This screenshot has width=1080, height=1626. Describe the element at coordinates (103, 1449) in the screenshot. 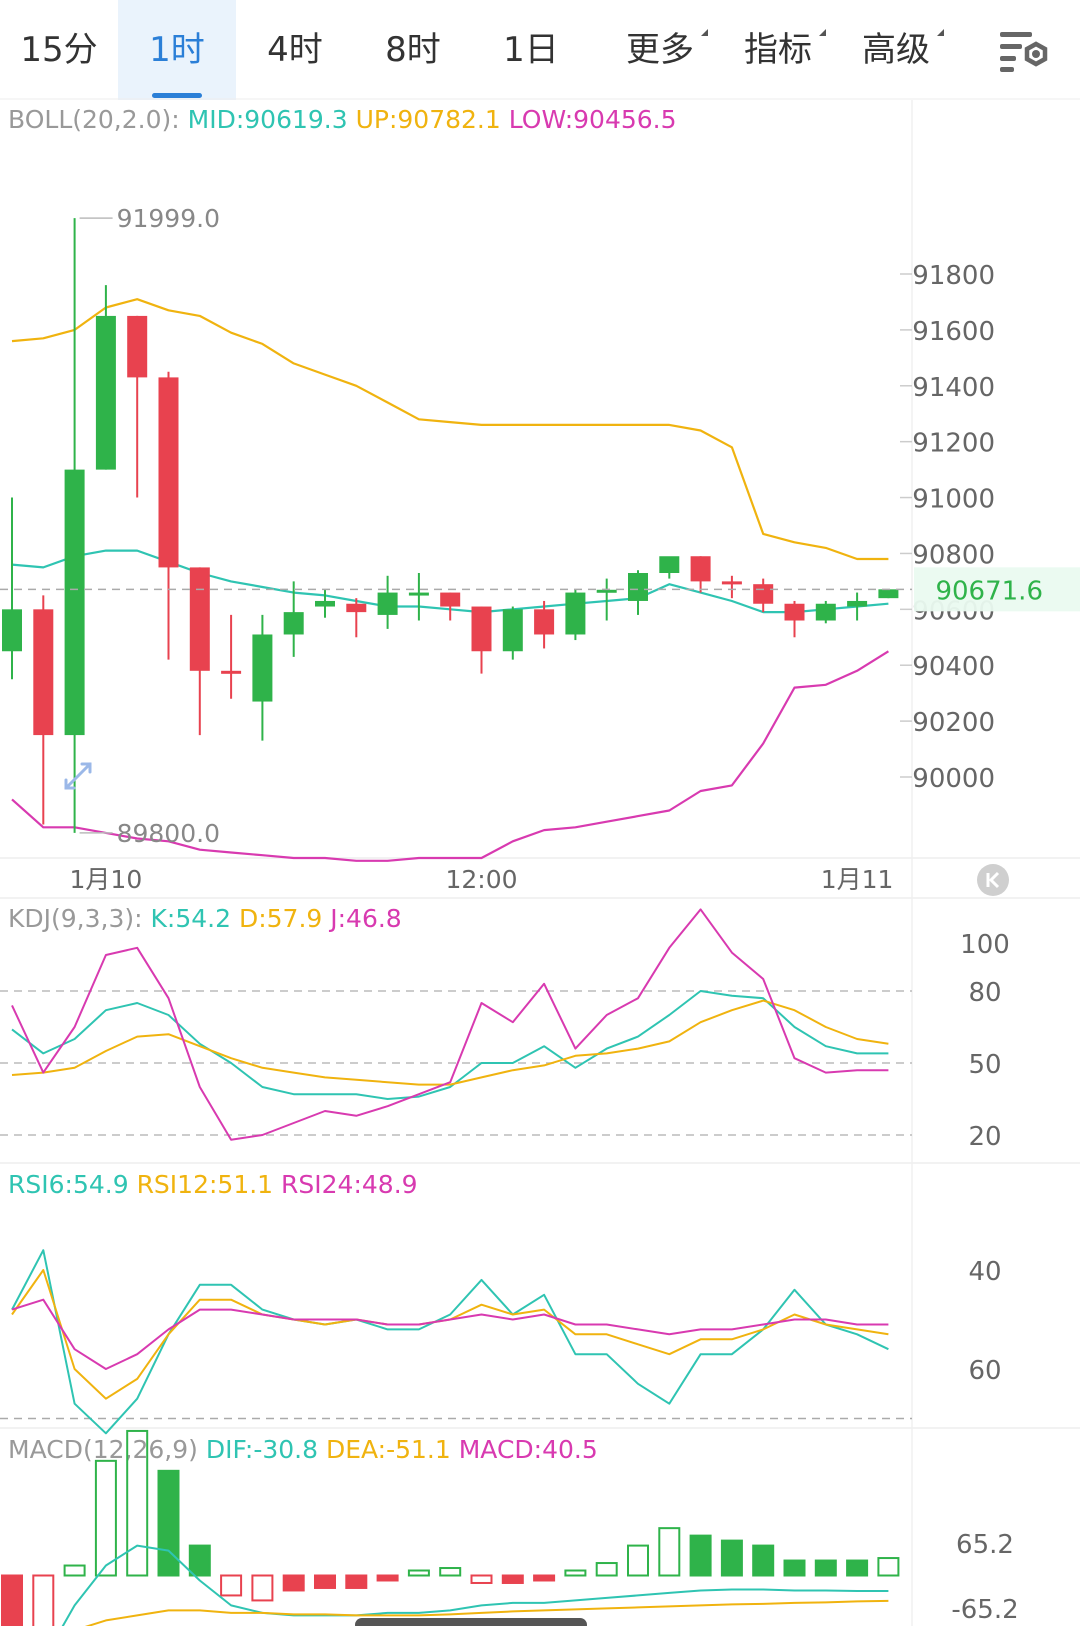

I see `macd-name: MACD(12,26,9)` at that location.